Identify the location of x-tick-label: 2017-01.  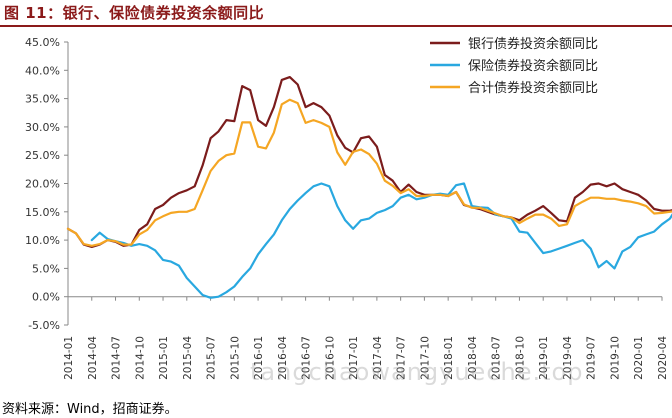
(354, 358).